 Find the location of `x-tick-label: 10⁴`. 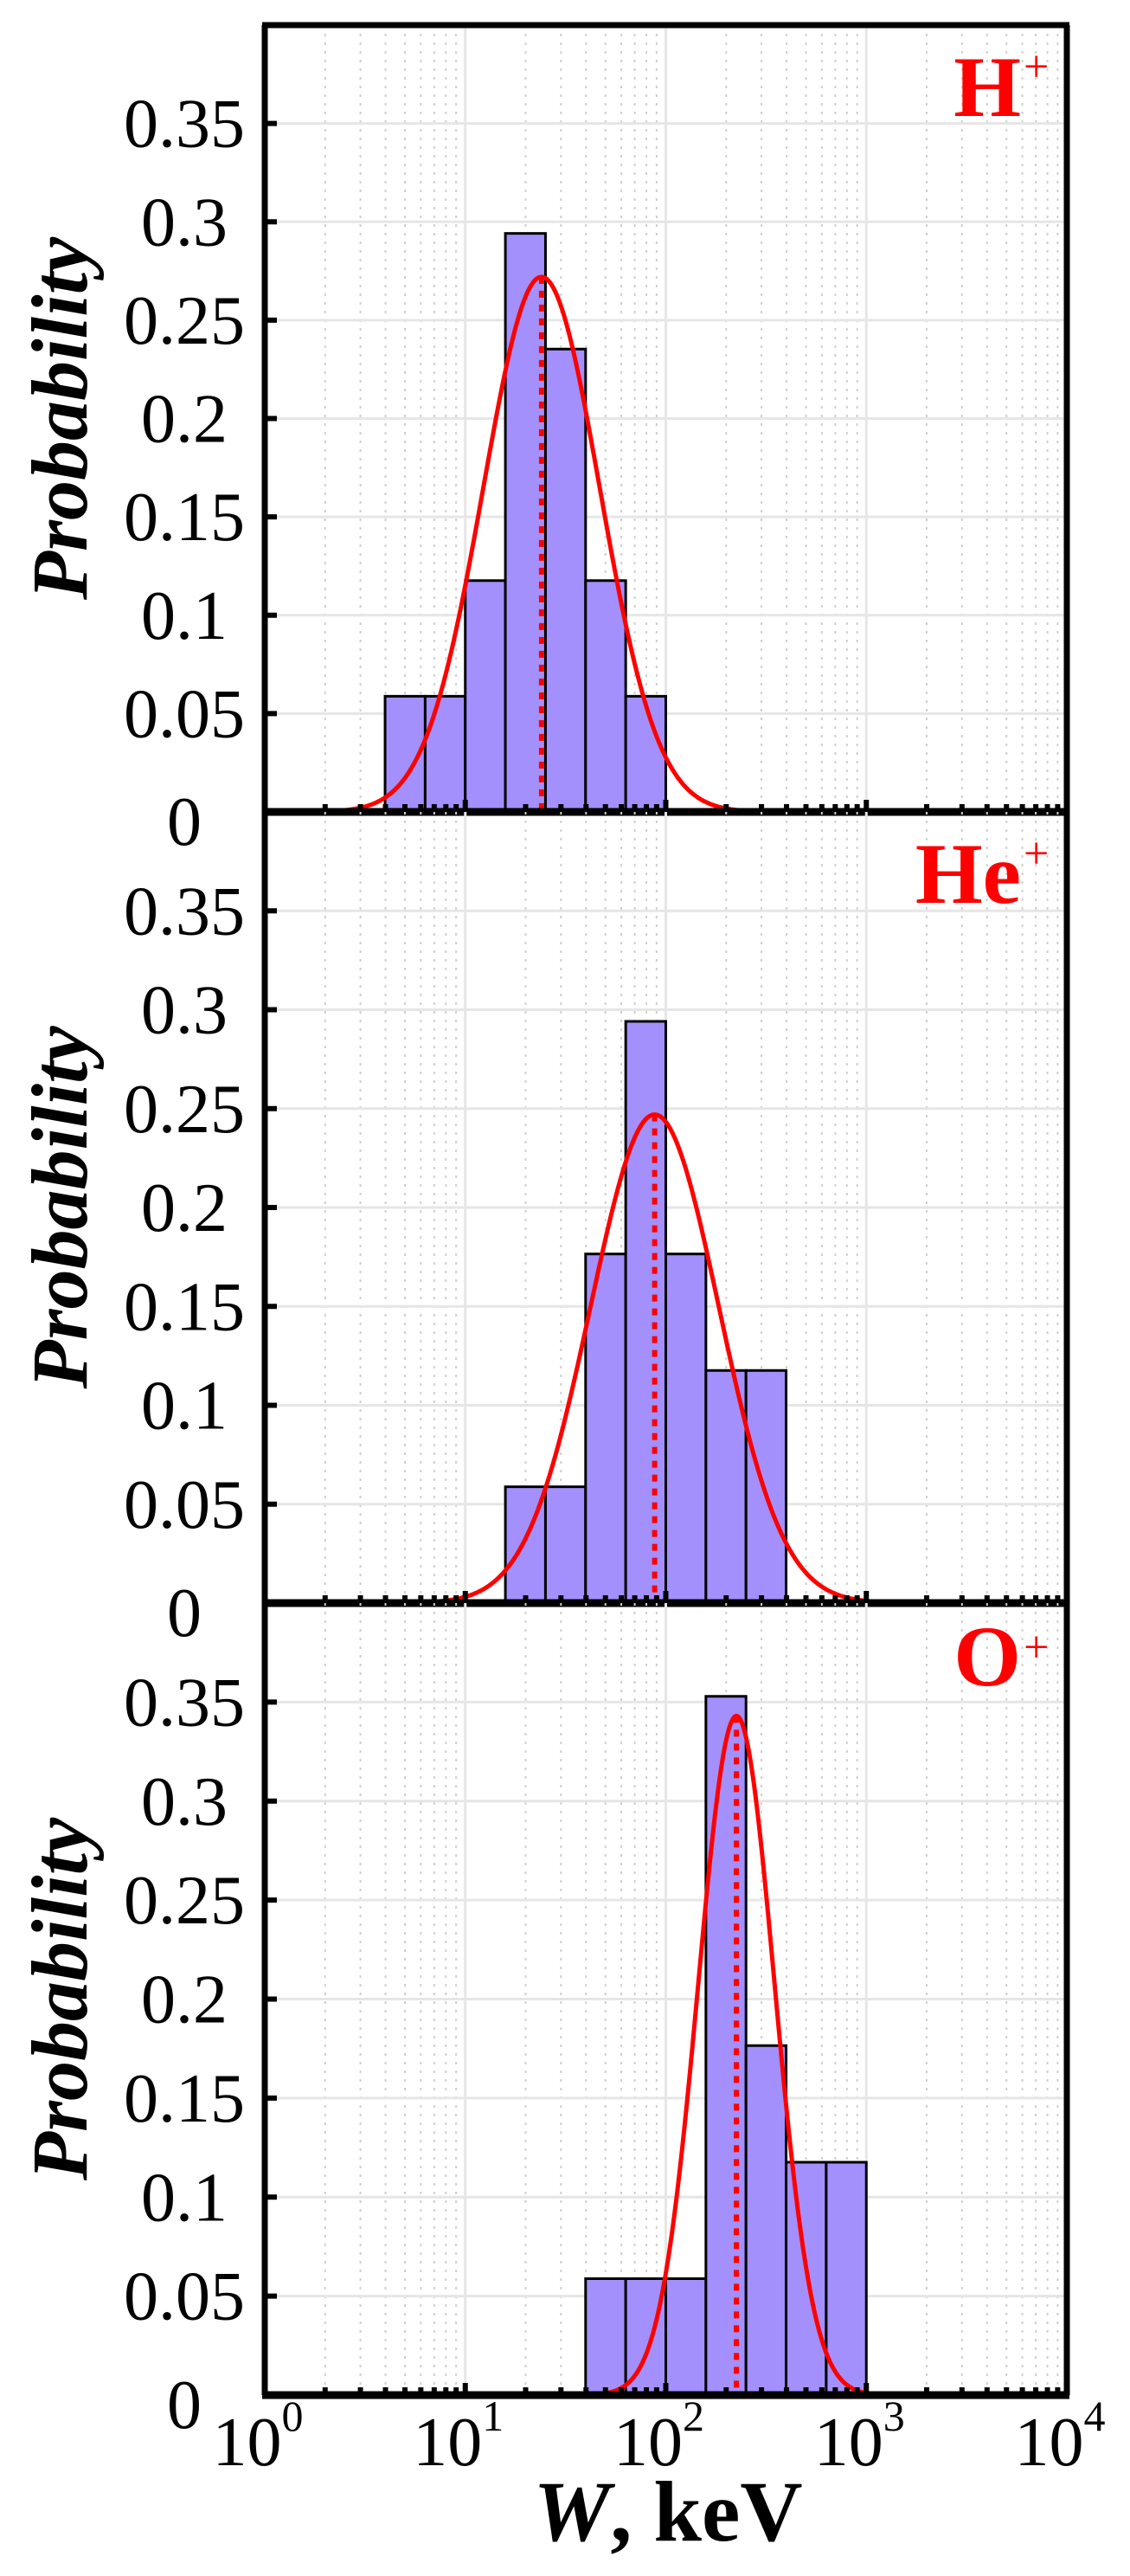

x-tick-label: 10⁴ is located at coordinates (1060, 2436).